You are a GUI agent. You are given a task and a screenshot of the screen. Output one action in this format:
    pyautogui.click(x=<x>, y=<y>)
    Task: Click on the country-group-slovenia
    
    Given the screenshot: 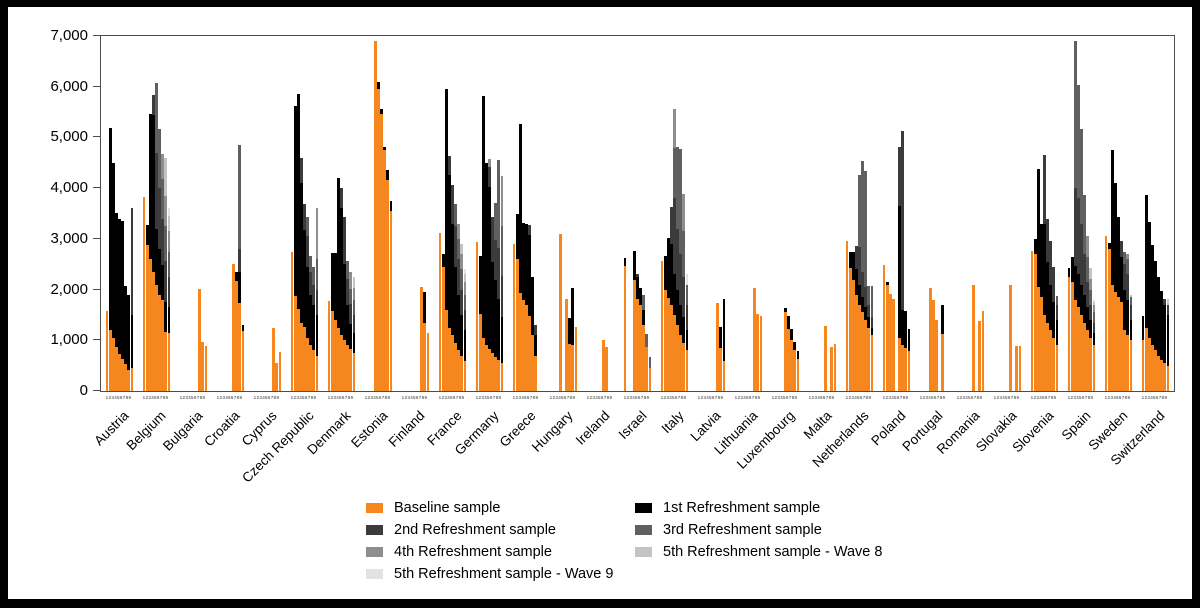 What is the action you would take?
    pyautogui.click(x=1044, y=213)
    